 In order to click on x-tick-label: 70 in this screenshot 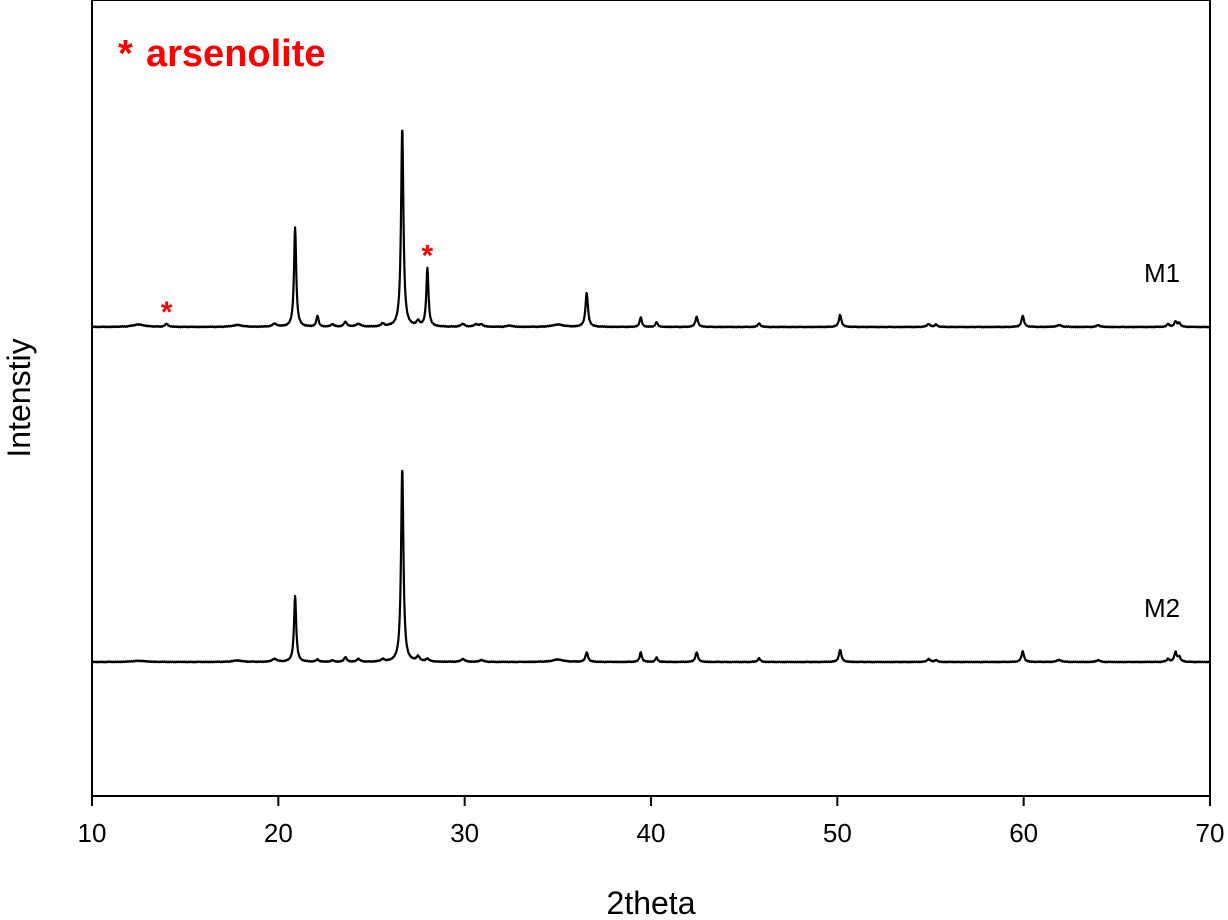, I will do `click(1210, 833)`.